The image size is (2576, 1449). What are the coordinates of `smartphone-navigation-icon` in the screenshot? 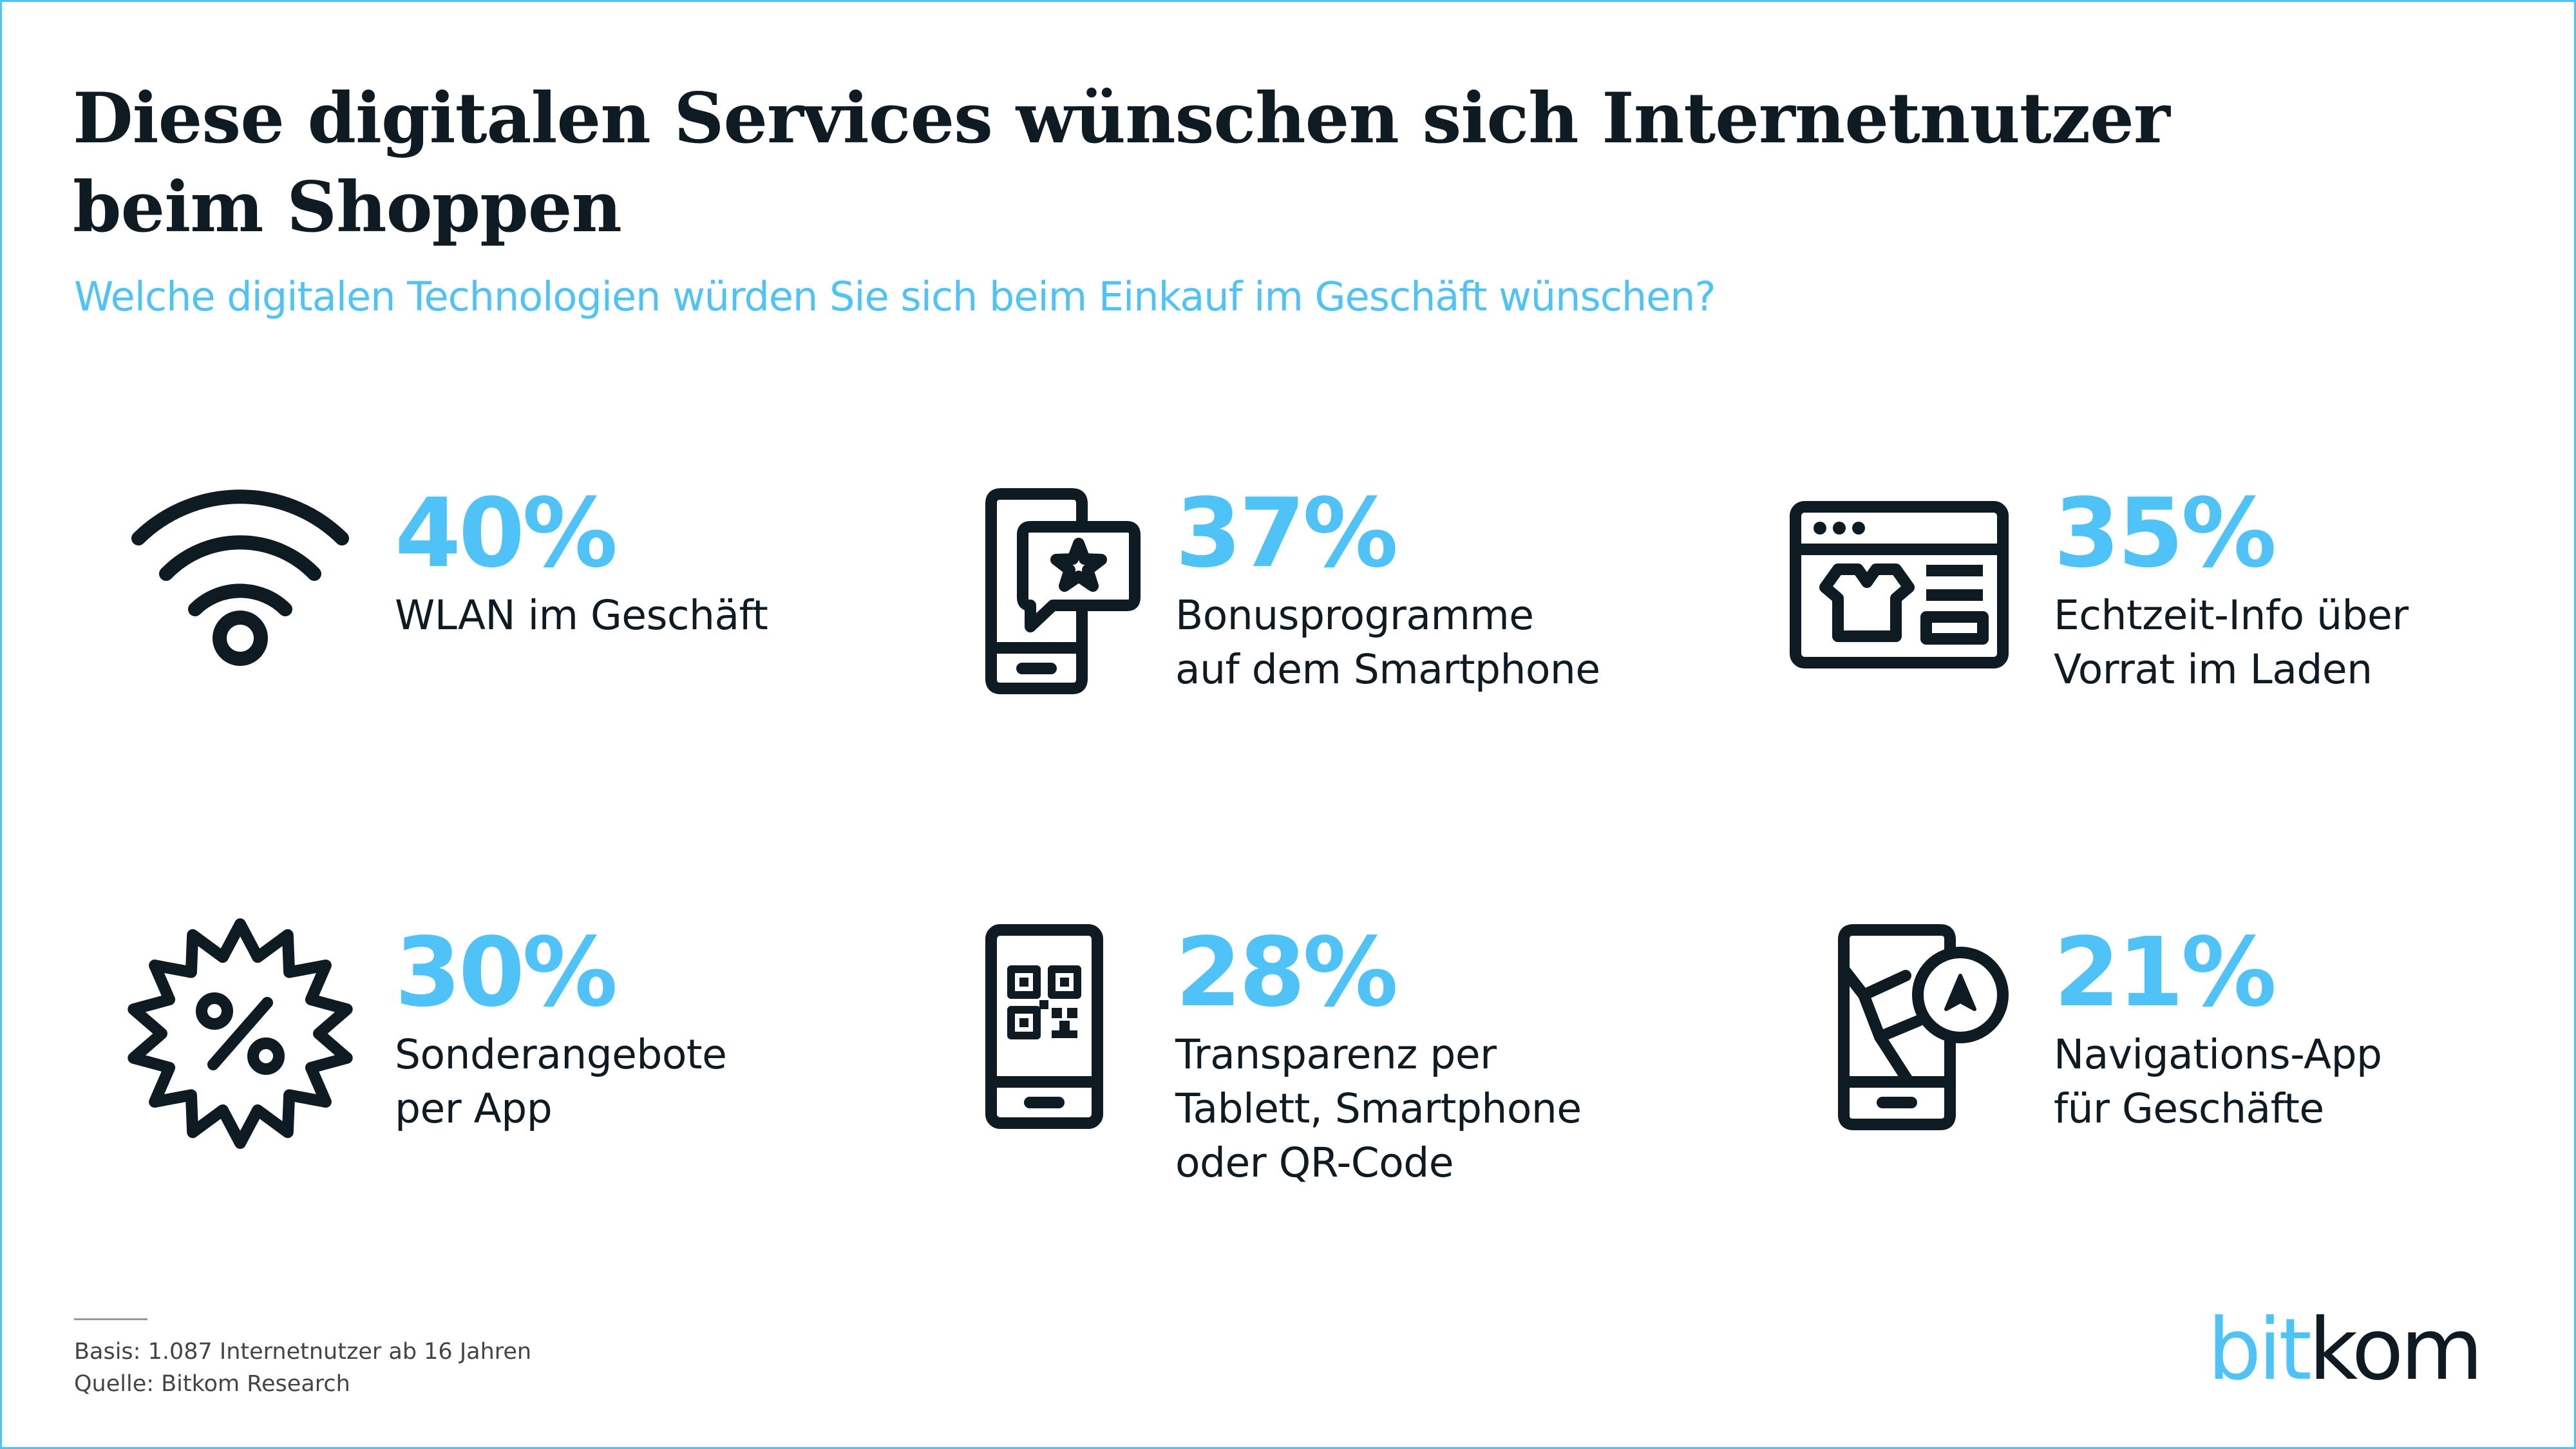 It's located at (1928, 1027).